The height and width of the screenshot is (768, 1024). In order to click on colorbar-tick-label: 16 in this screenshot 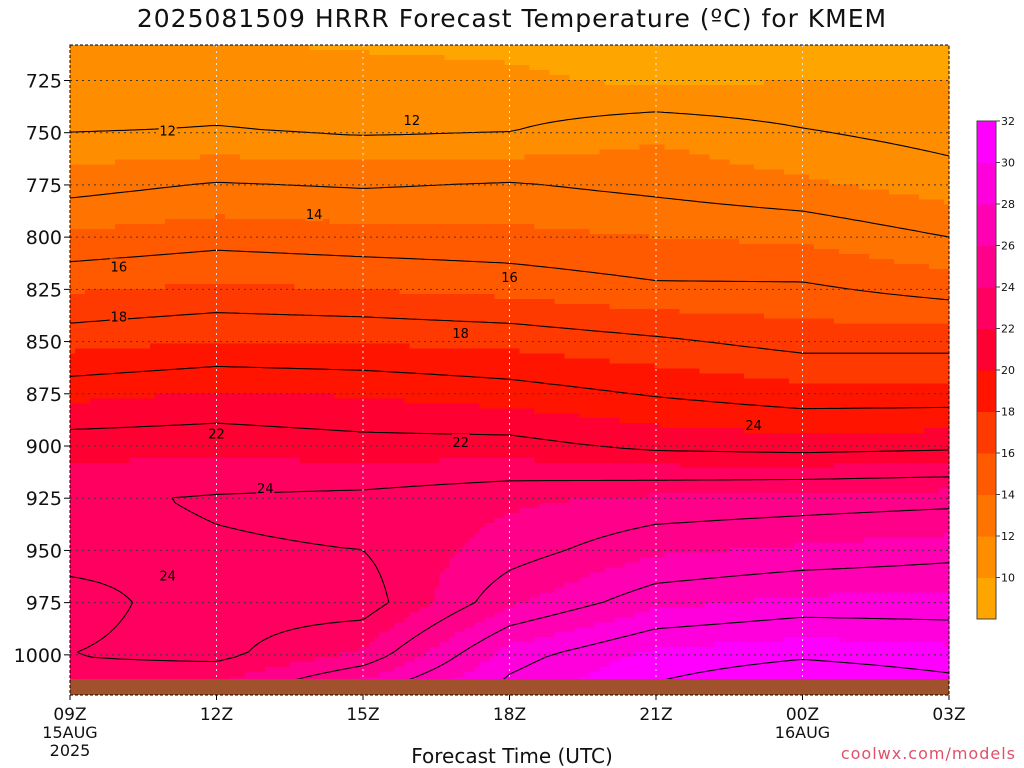, I will do `click(1008, 453)`.